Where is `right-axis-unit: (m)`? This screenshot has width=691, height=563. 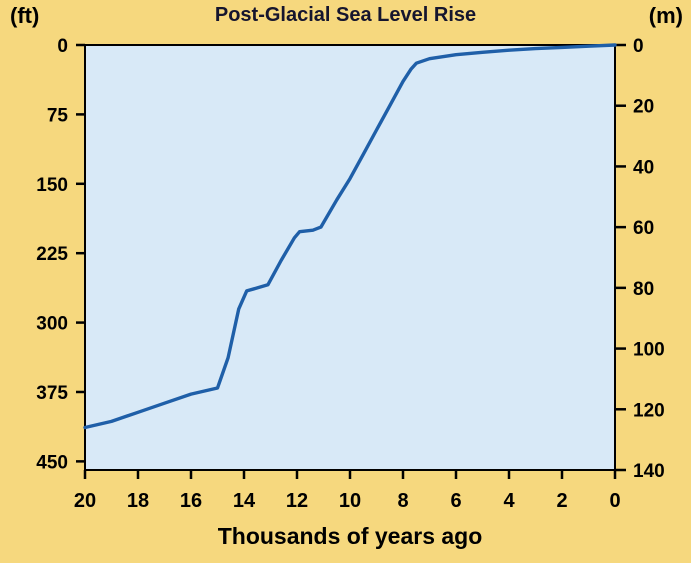
right-axis-unit: (m) is located at coordinates (665, 15).